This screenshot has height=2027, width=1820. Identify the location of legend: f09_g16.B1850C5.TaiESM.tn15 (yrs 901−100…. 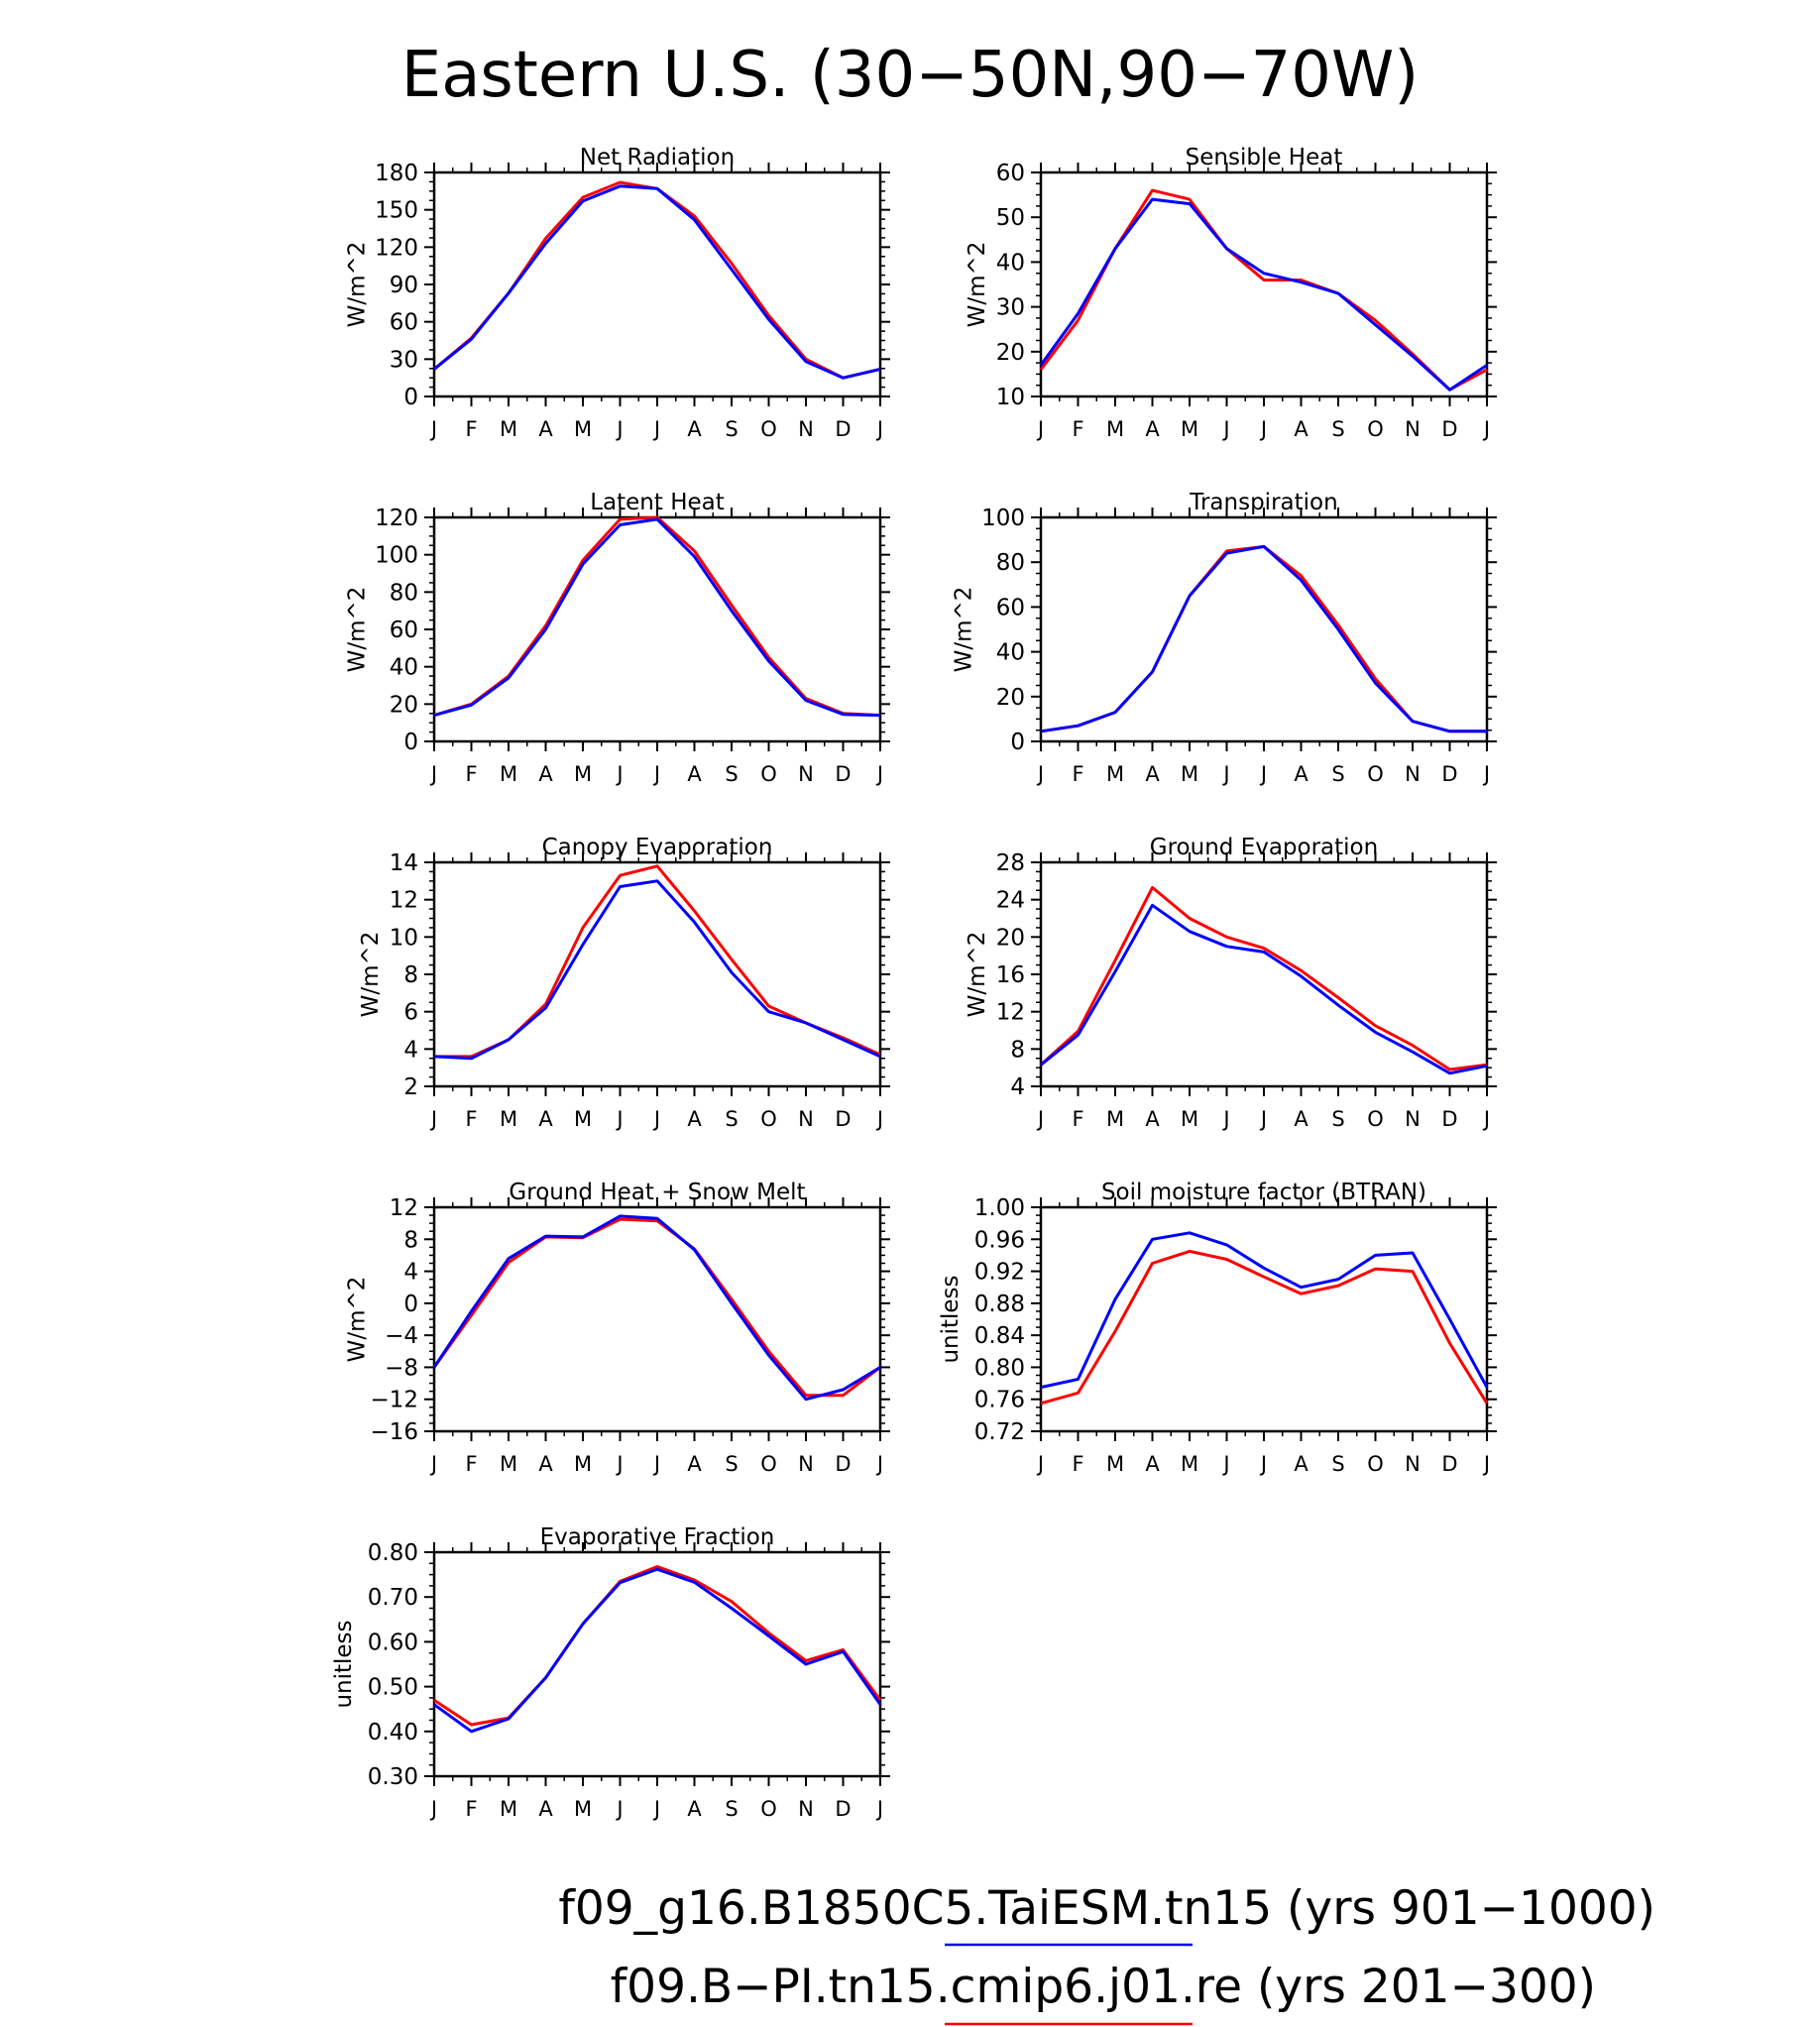
(1106, 1954).